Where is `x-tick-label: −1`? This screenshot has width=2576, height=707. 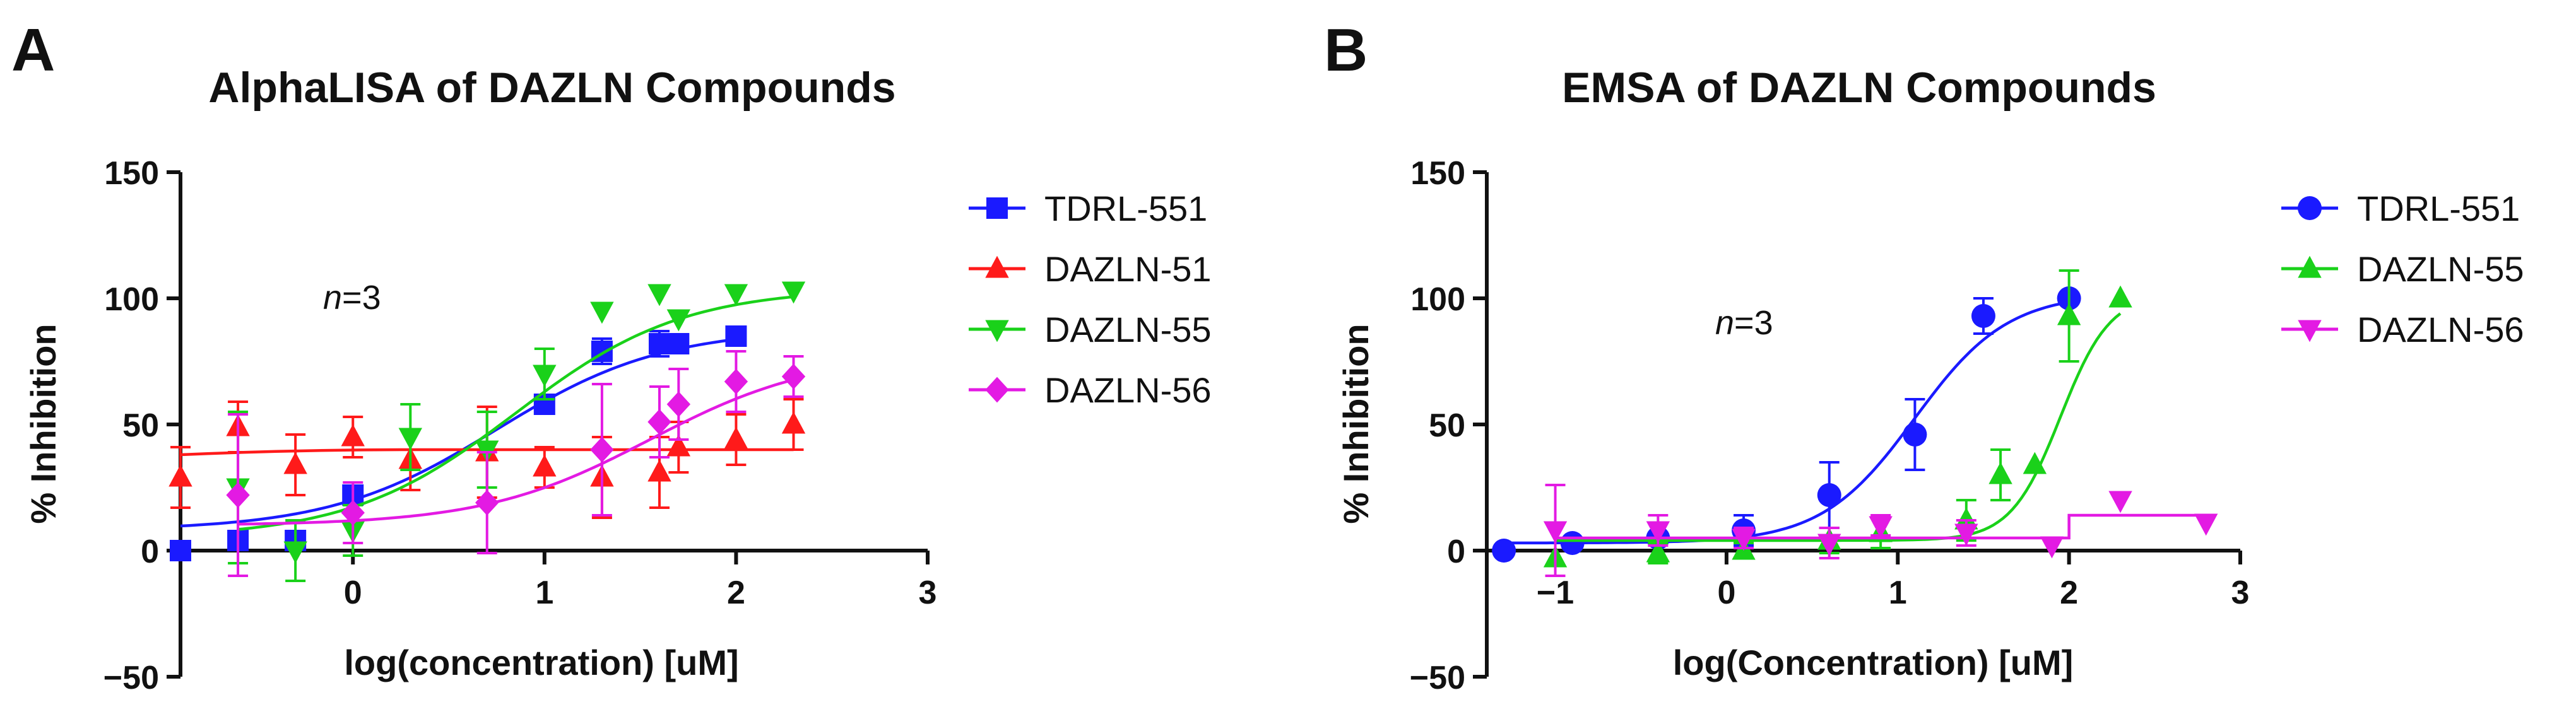
x-tick-label: −1 is located at coordinates (1555, 593).